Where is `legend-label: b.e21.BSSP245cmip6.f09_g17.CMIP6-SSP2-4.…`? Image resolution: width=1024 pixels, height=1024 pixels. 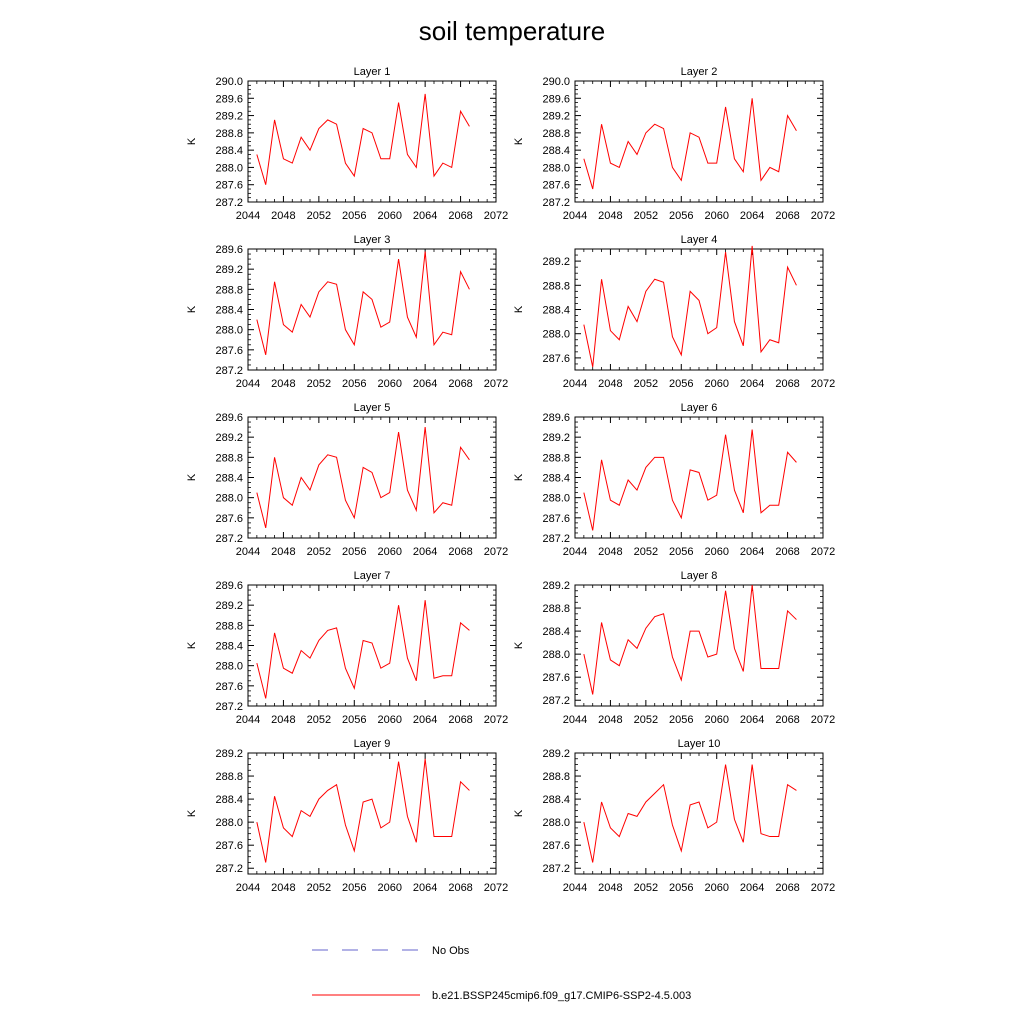
legend-label: b.e21.BSSP245cmip6.f09_g17.CMIP6-SSP2-4.… is located at coordinates (561, 996).